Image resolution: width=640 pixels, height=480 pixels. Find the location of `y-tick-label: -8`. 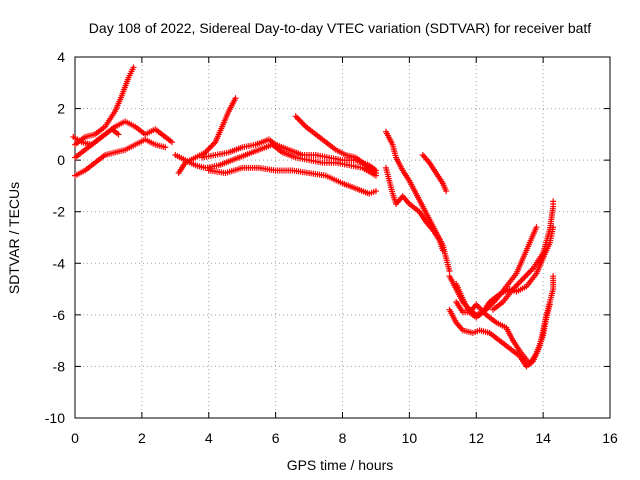

y-tick-label: -8 is located at coordinates (59, 366).